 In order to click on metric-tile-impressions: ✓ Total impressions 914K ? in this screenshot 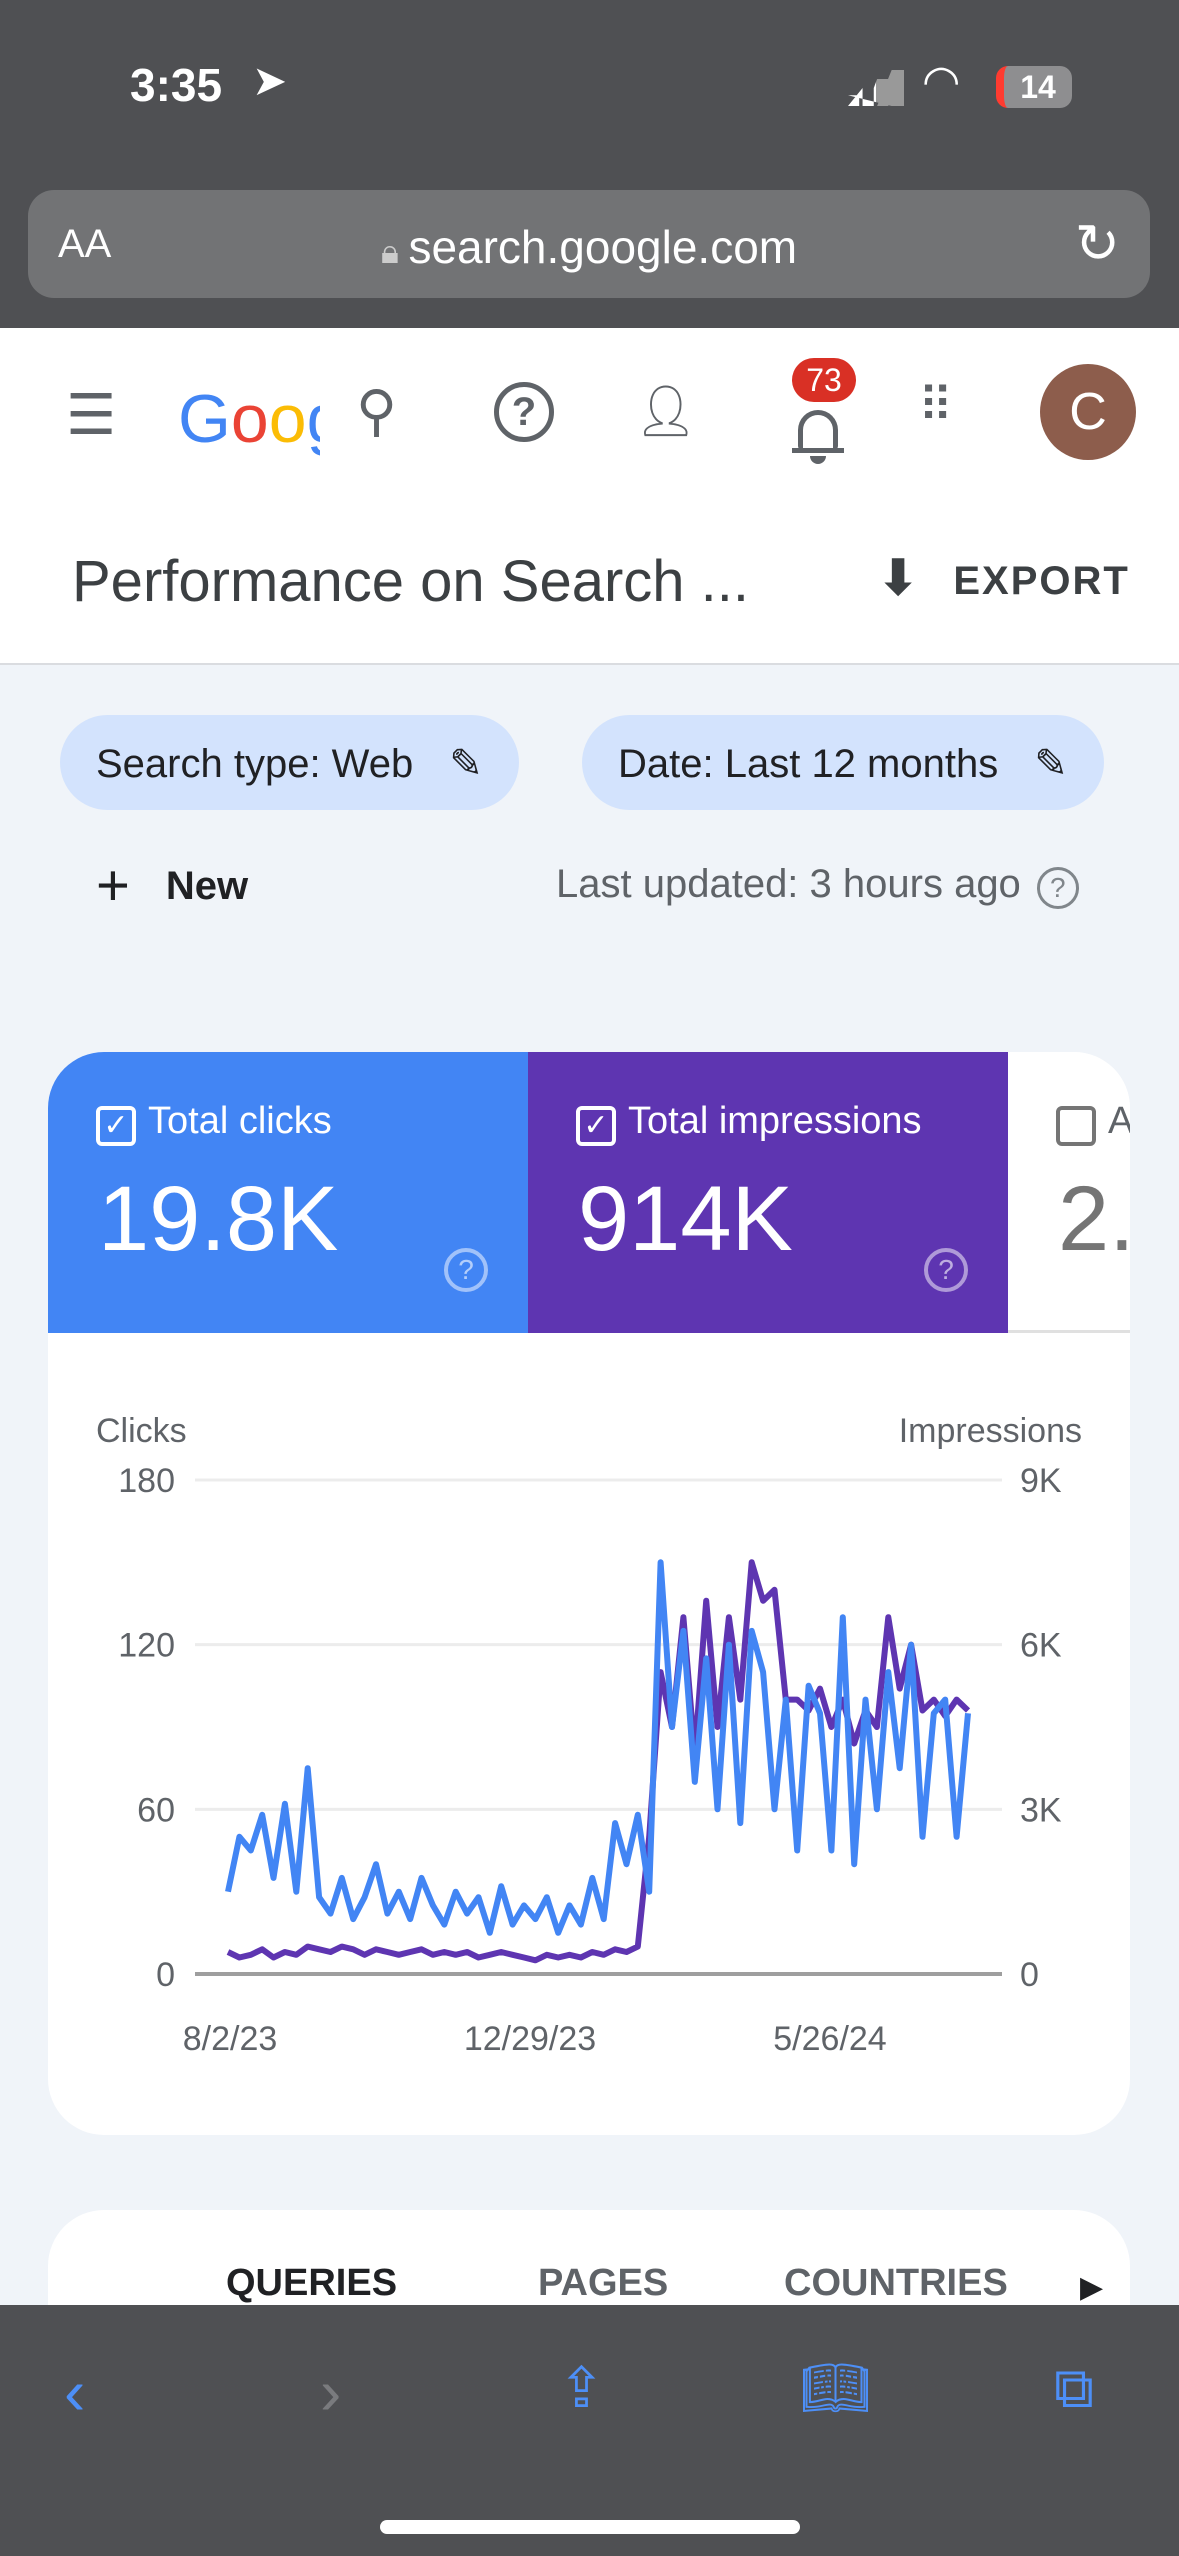, I will do `click(768, 1192)`.